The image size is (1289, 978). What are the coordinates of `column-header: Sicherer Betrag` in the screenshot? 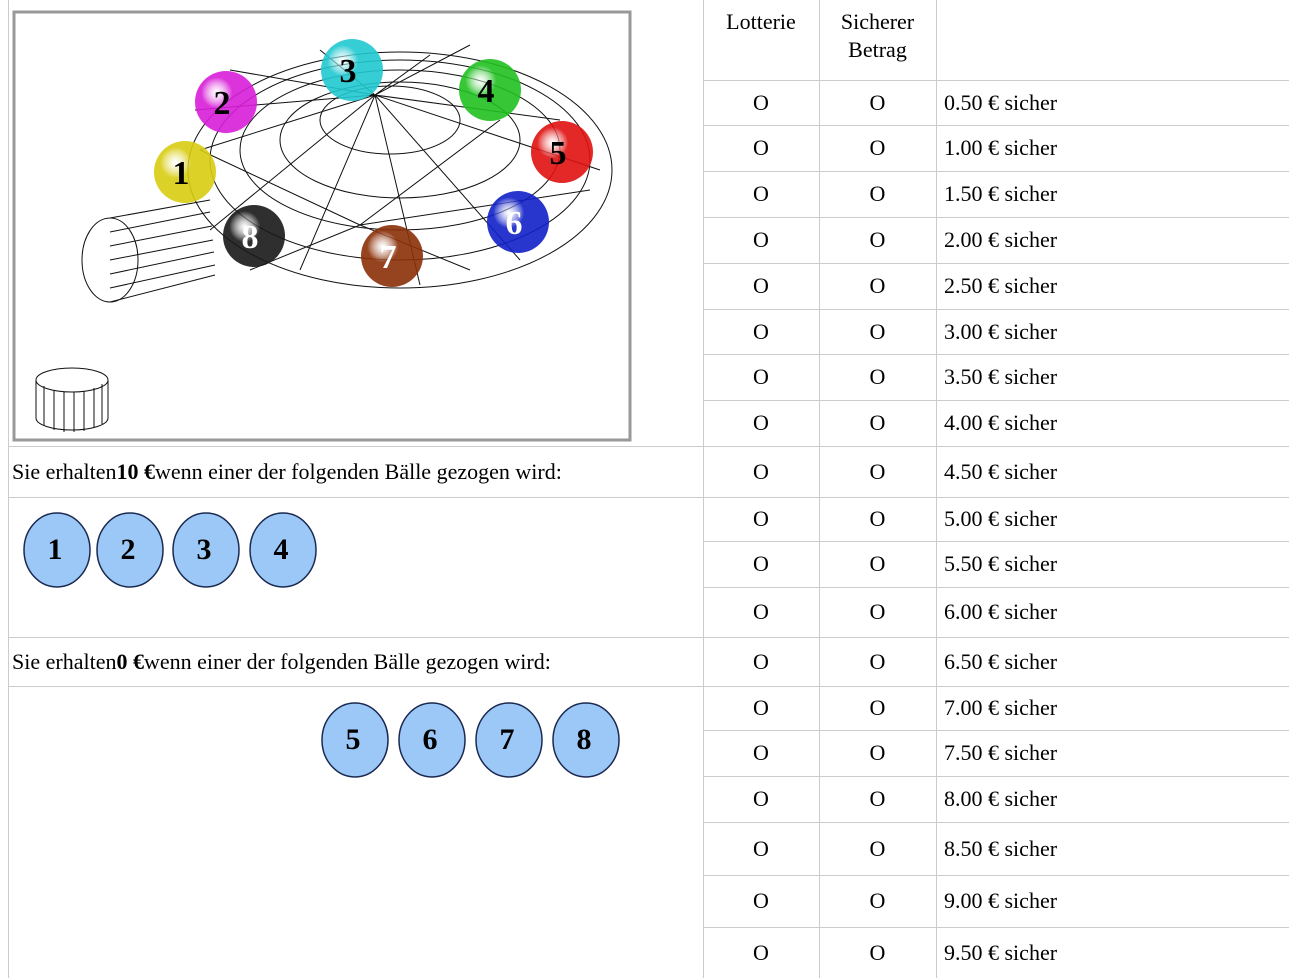 It's located at (877, 35).